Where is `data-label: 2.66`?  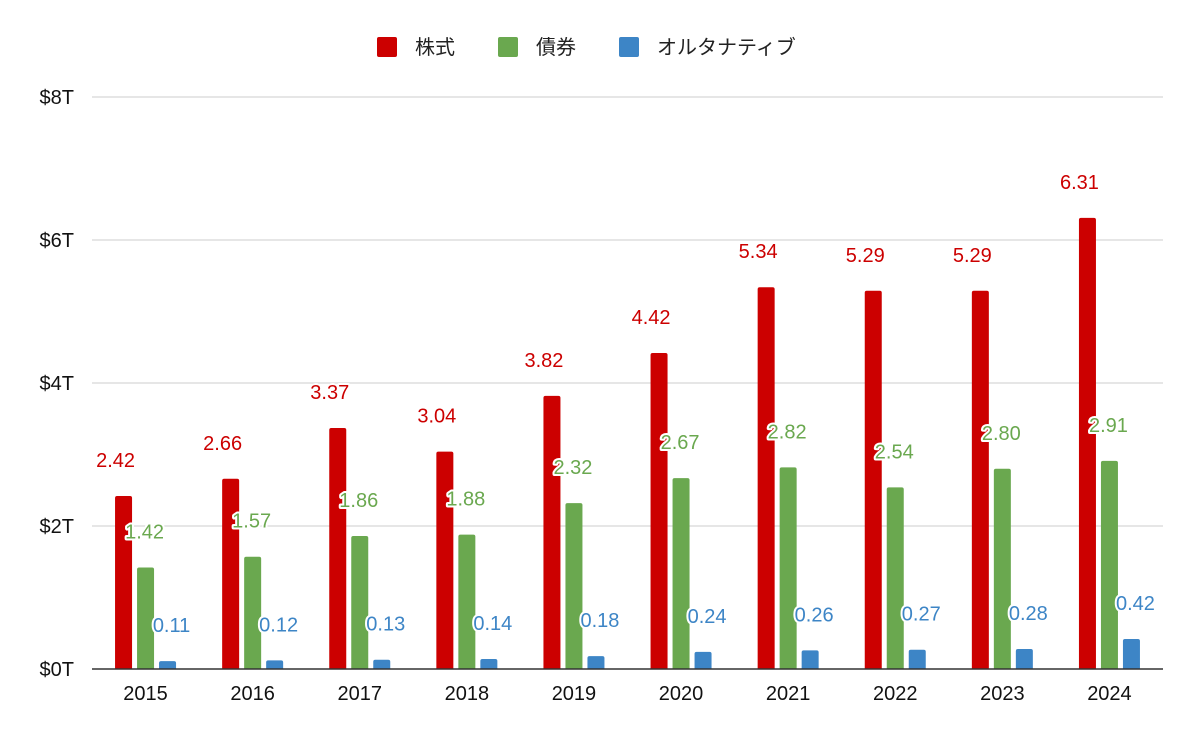
data-label: 2.66 is located at coordinates (222, 444).